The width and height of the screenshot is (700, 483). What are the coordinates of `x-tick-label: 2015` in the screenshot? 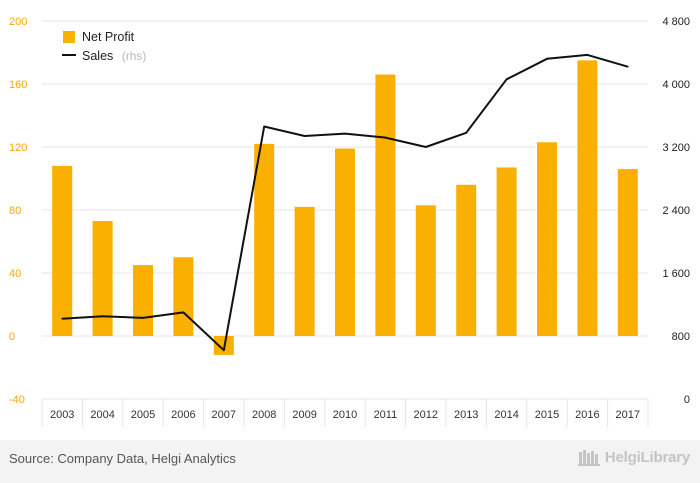 It's located at (547, 415).